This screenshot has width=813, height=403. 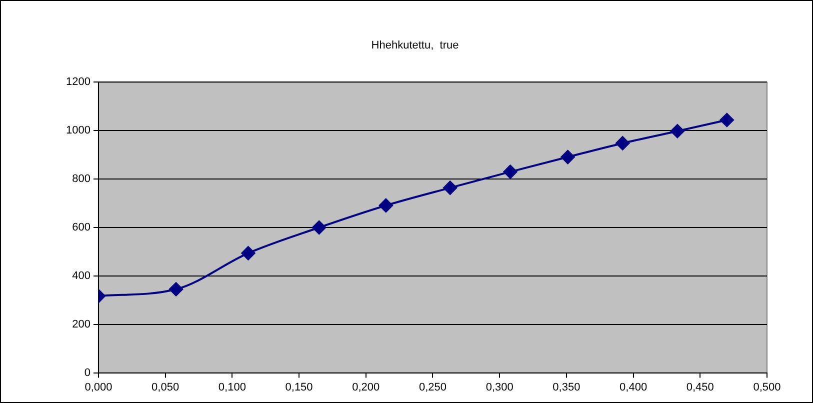 I want to click on y-tick-label: 0, so click(x=87, y=372).